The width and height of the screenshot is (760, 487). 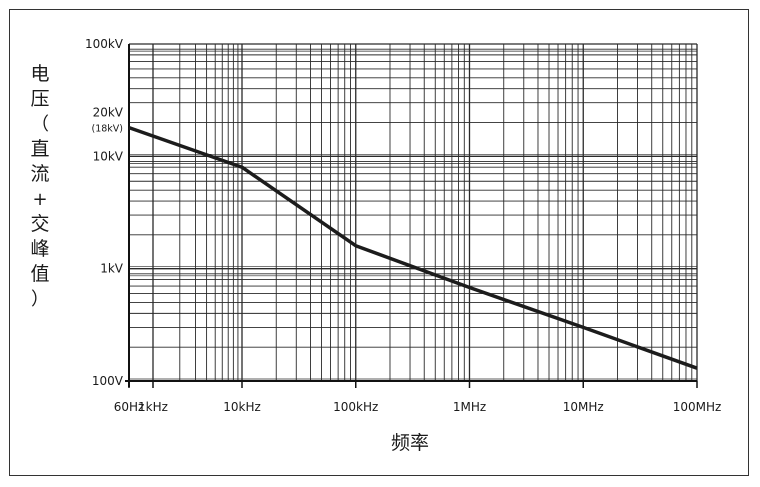 I want to click on y-axis-title-char: ）, so click(x=40, y=299).